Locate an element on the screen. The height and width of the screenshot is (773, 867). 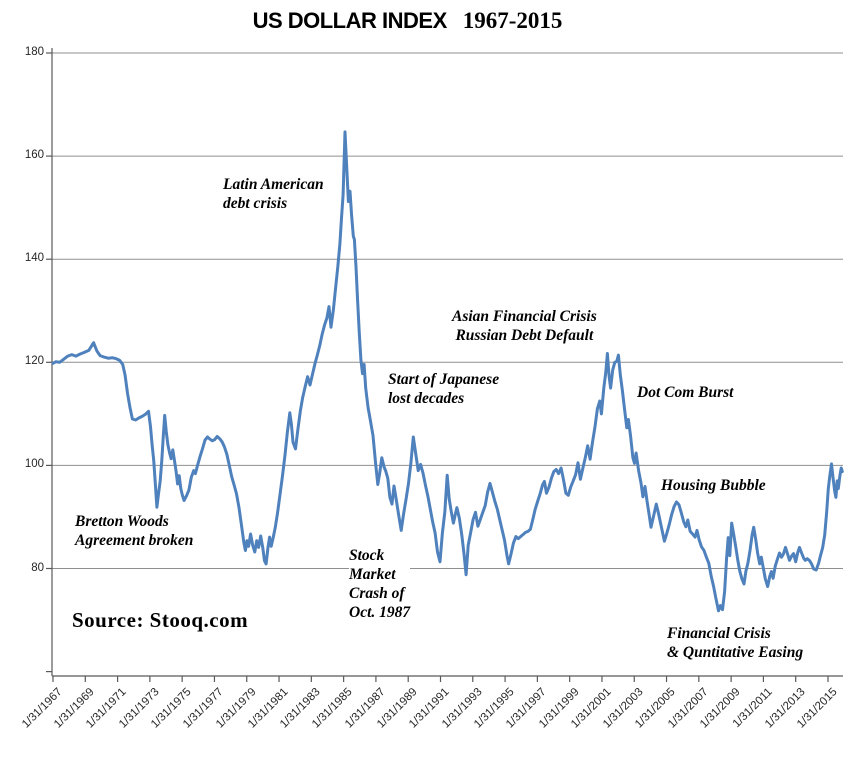
y-axis-label: 180 is located at coordinates (34, 52).